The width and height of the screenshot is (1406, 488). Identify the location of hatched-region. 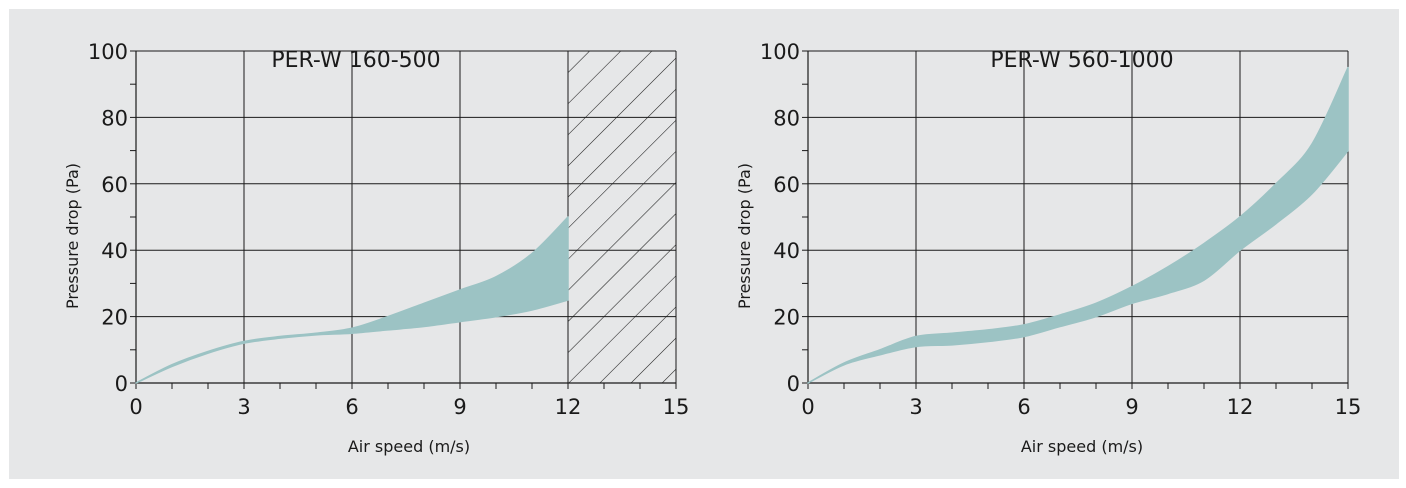
(622, 217).